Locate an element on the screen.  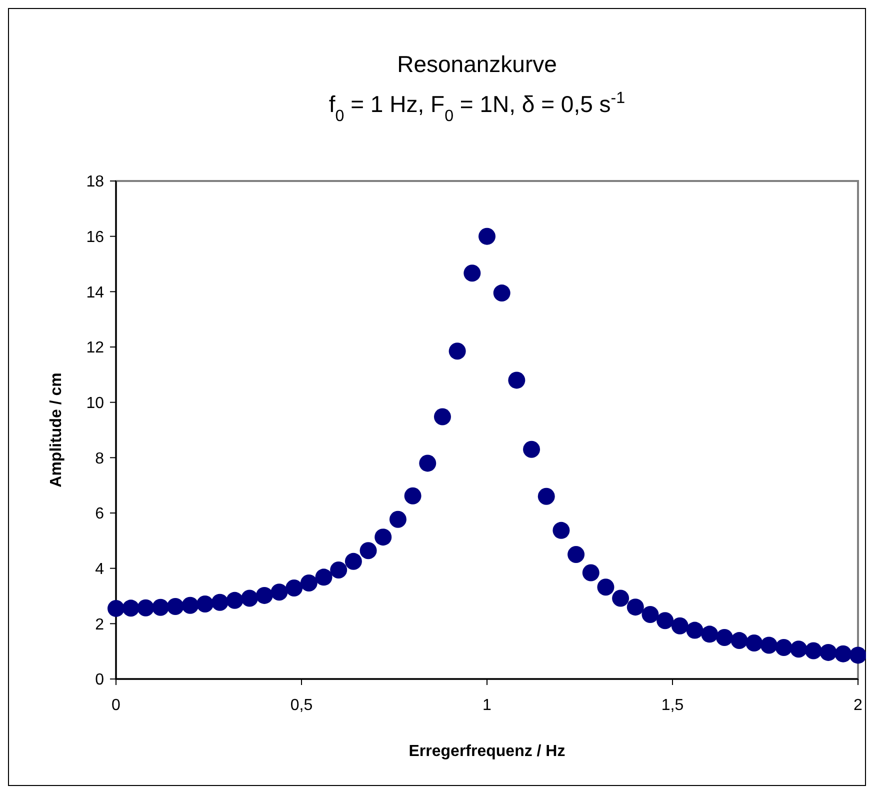
y-tick-label: 8 is located at coordinates (99, 459).